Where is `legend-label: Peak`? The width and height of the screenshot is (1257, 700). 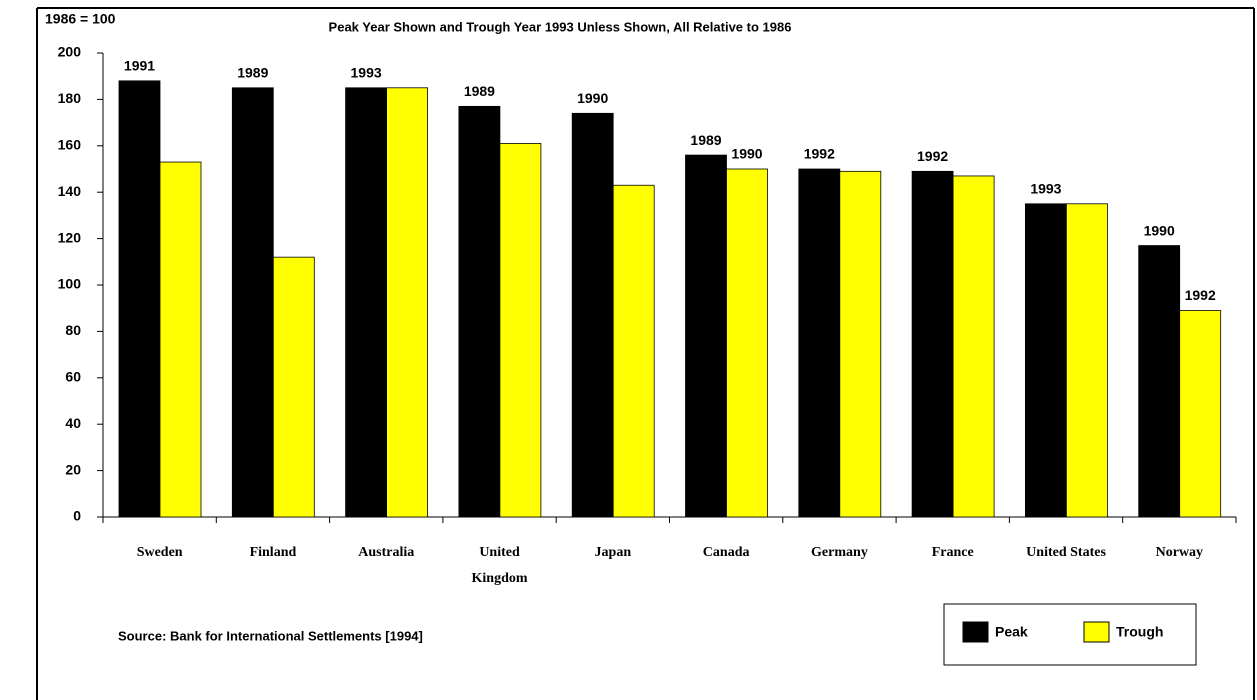 legend-label: Peak is located at coordinates (1011, 632).